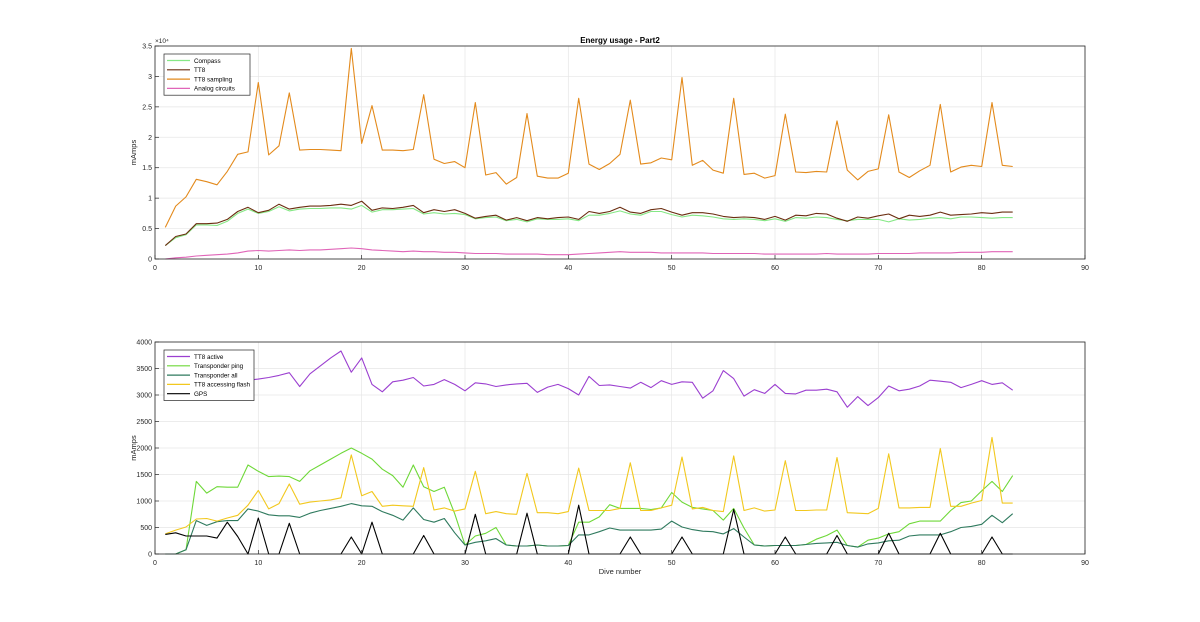 This screenshot has height=622, width=1200. Describe the element at coordinates (878, 563) in the screenshot. I see `bottom-x-tick-label-7: 70` at that location.